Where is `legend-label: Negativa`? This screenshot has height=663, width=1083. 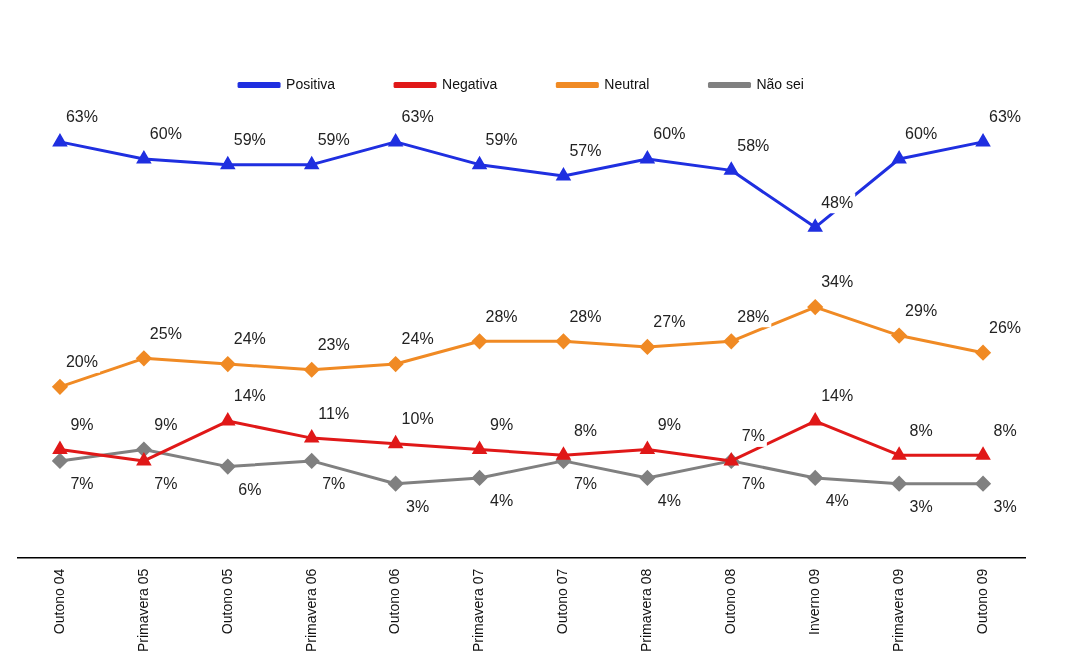 legend-label: Negativa is located at coordinates (470, 83).